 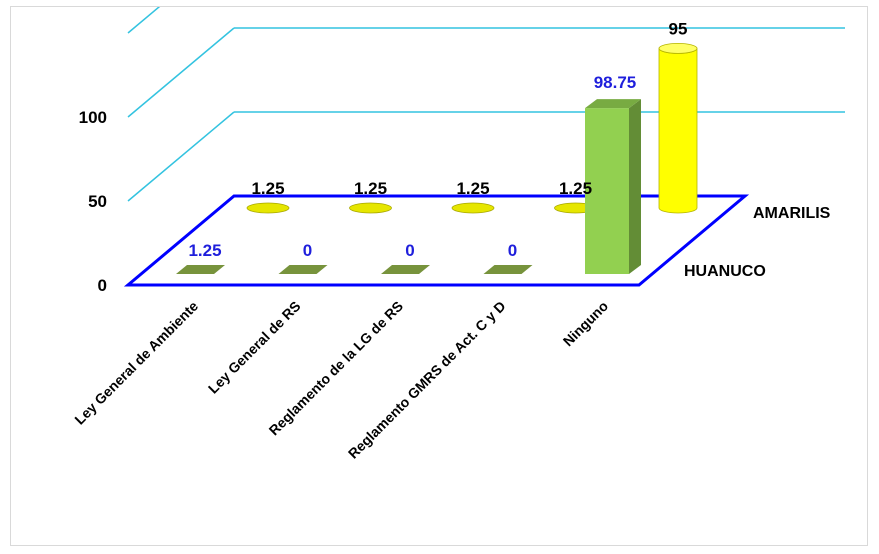 What do you see at coordinates (635, 186) in the screenshot?
I see `box-side` at bounding box center [635, 186].